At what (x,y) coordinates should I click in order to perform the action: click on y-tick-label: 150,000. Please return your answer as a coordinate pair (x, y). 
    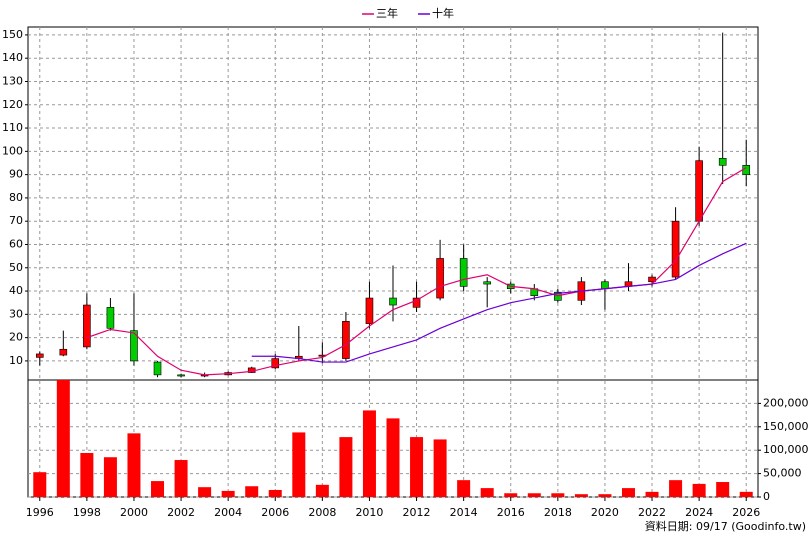
    Looking at the image, I should click on (785, 426).